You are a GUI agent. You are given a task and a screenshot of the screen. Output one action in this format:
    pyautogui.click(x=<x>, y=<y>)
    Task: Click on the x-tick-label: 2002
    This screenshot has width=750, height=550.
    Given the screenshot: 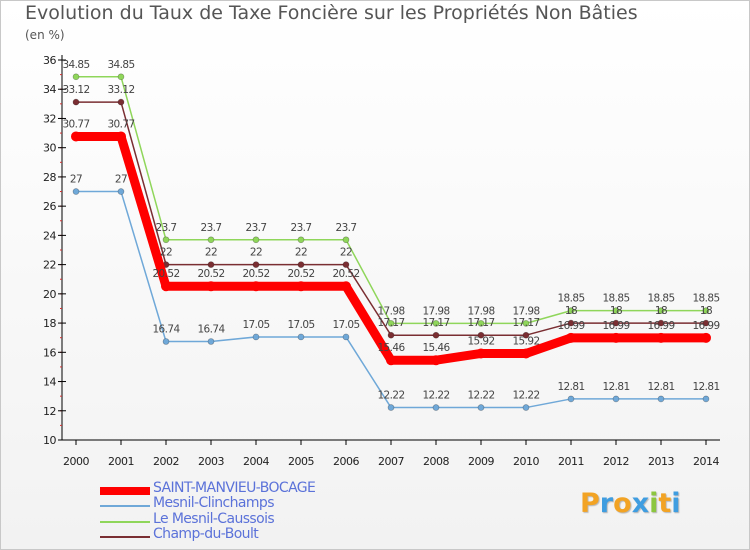 What is the action you would take?
    pyautogui.click(x=166, y=461)
    